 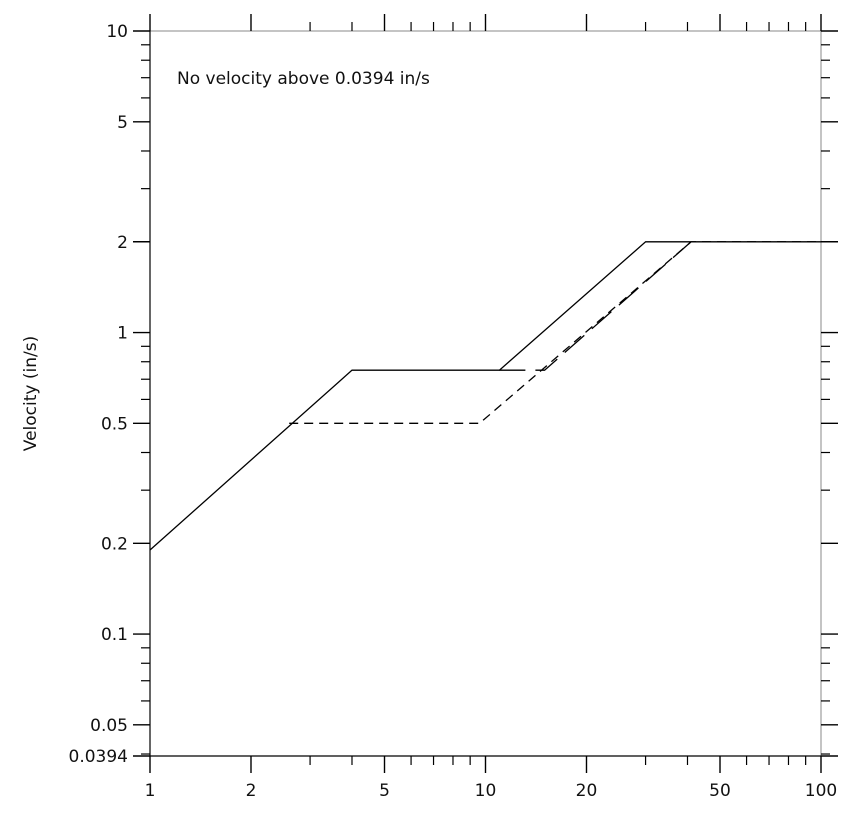 What do you see at coordinates (587, 791) in the screenshot?
I see `x-tick-label: 20` at bounding box center [587, 791].